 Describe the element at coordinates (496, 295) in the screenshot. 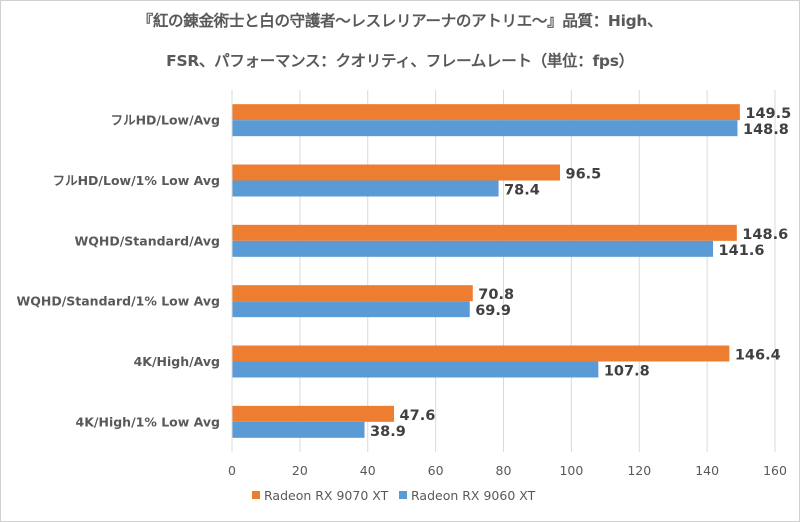

I see `data-label: 70.8` at that location.